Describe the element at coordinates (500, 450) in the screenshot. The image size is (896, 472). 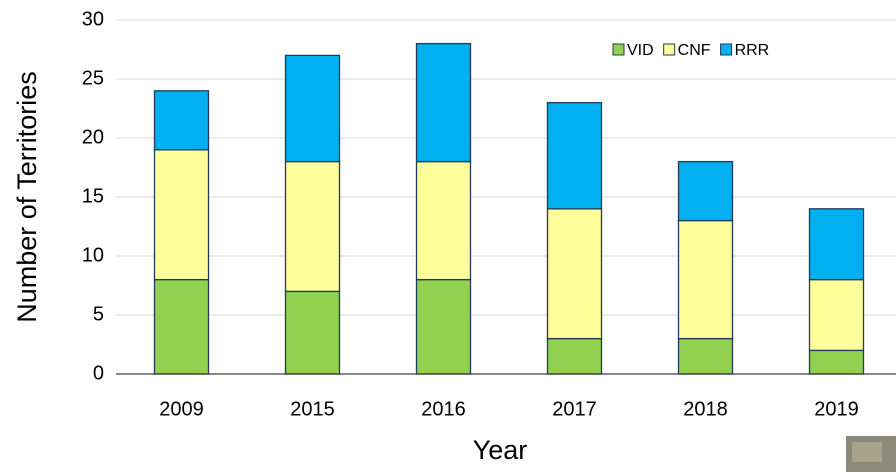
I see `x-axis-title: Year` at that location.